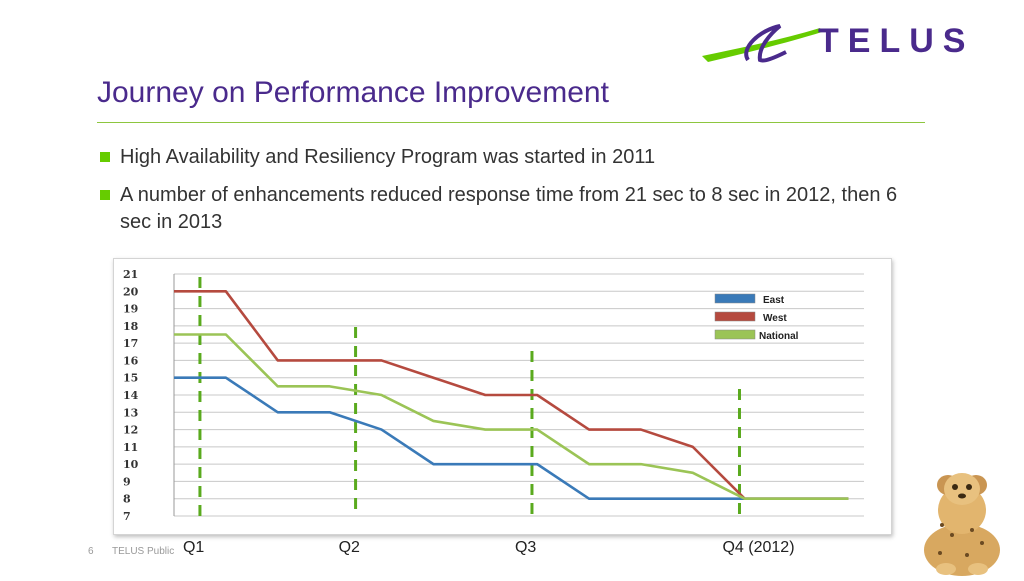 Image resolution: width=1024 pixels, height=581 pixels. I want to click on page-number: 6, so click(91, 551).